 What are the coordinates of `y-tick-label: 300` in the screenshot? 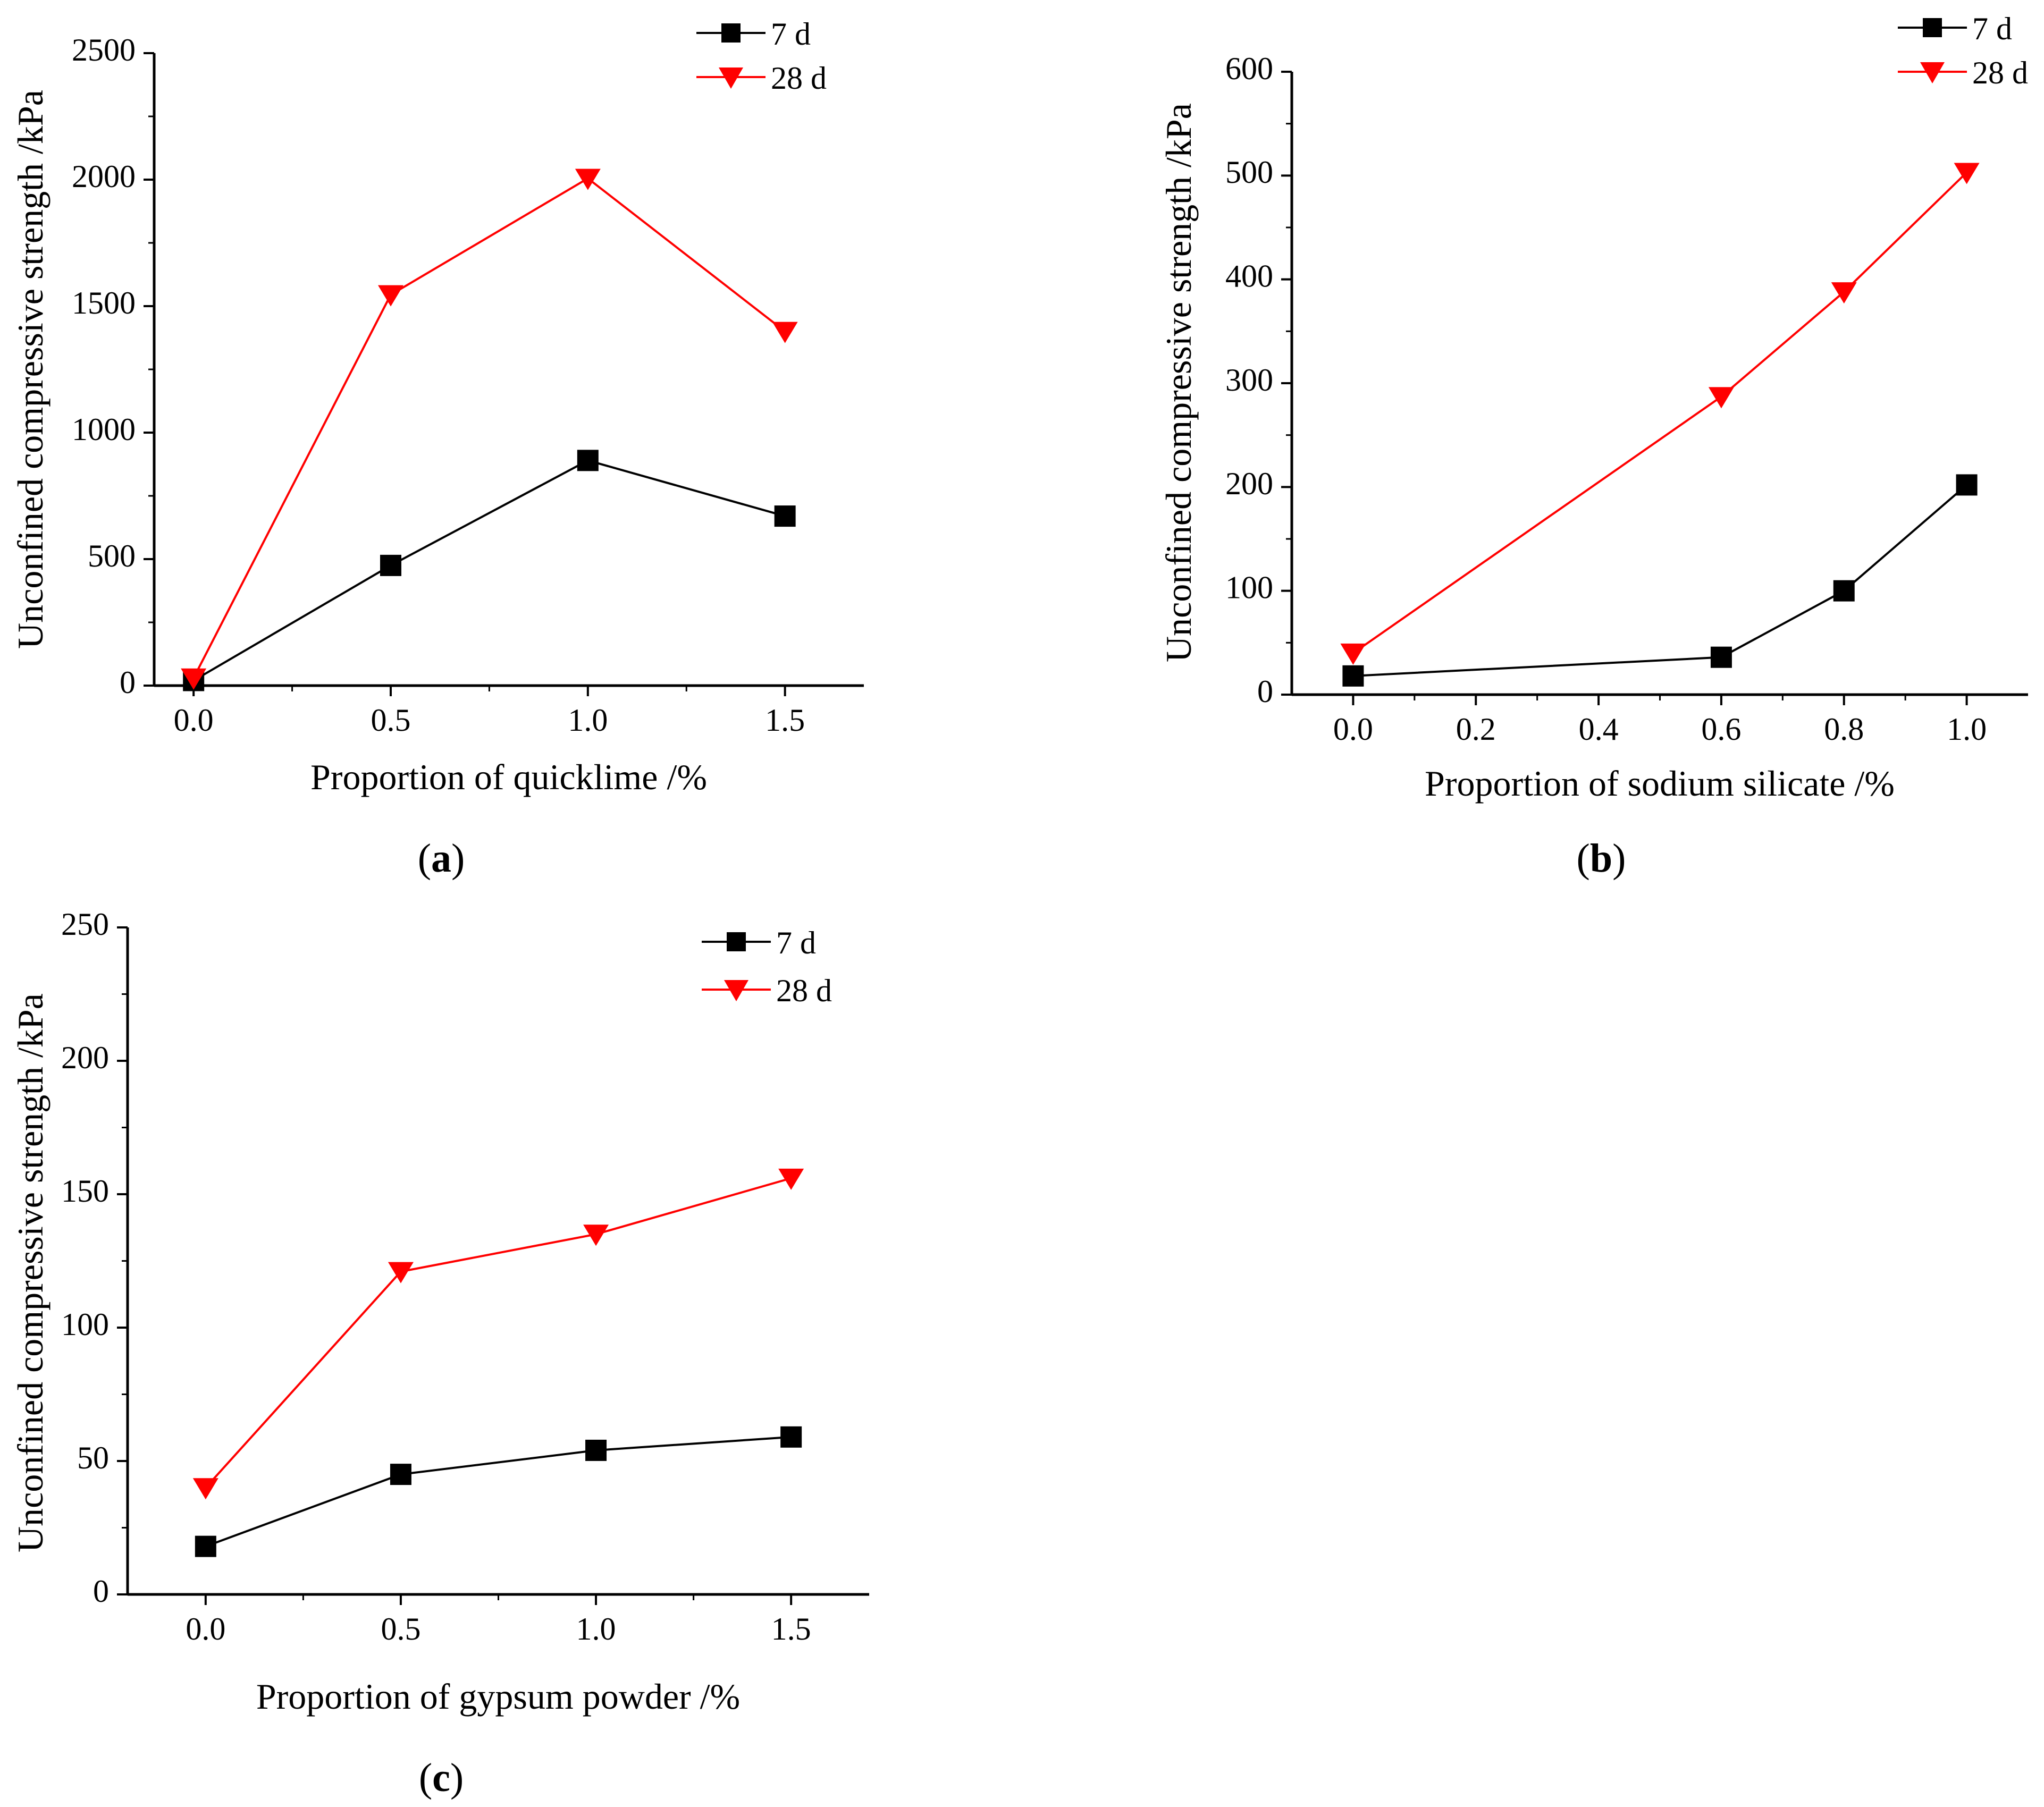 It's located at (1249, 380).